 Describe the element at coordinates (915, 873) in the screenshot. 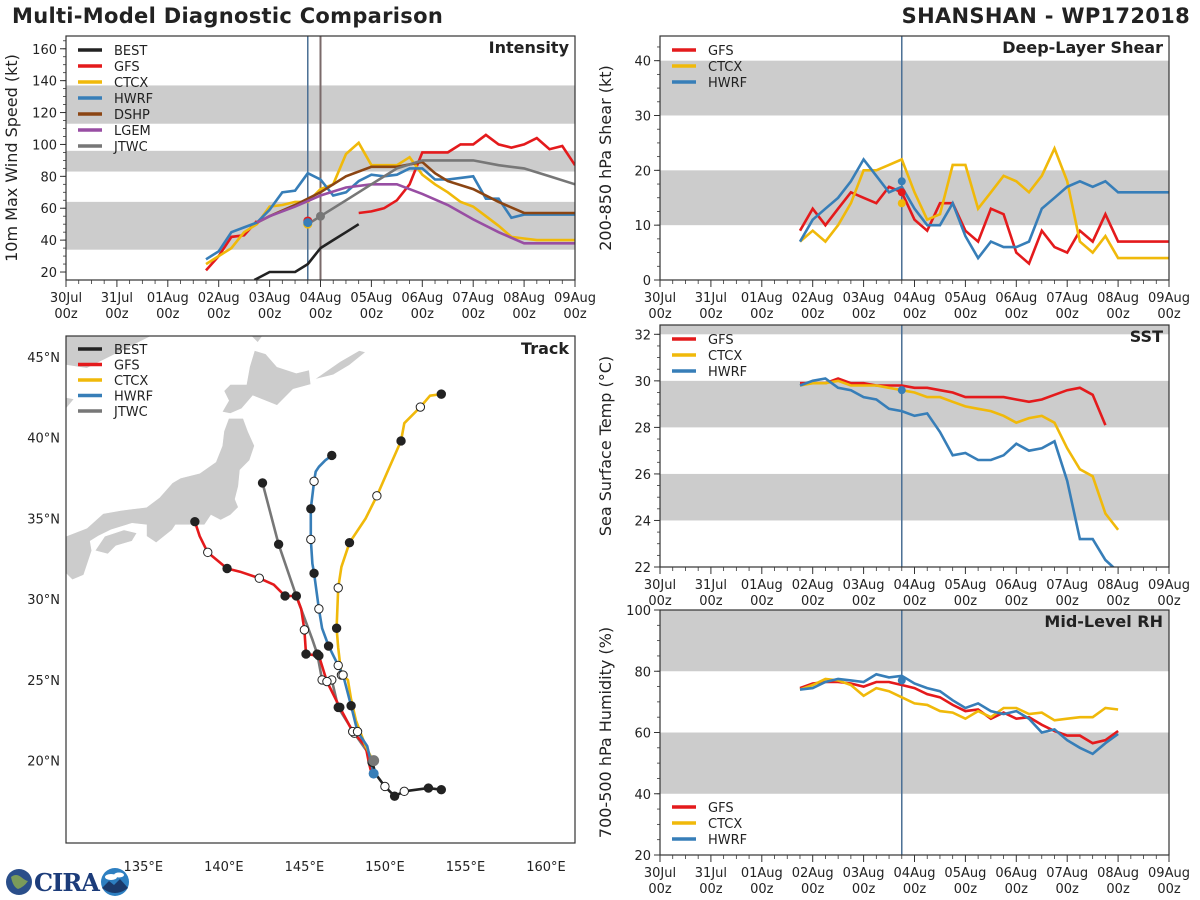

I see `rh-xtick-label-date: 04Aug` at that location.